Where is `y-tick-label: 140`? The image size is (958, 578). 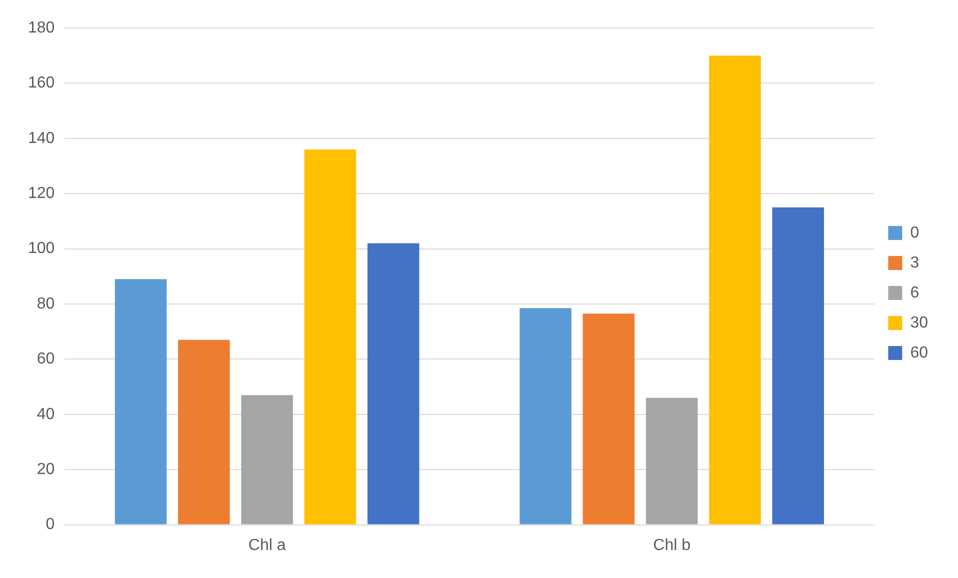 y-tick-label: 140 is located at coordinates (41, 138).